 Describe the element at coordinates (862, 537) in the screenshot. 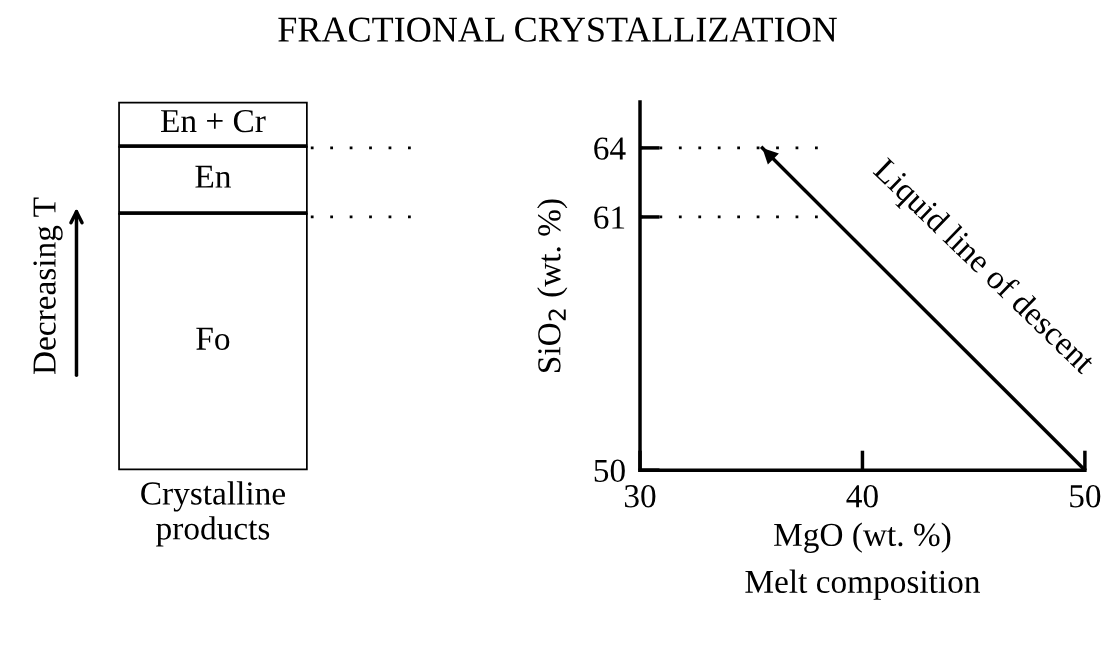

I see `x-axis-title: MgO (wt. %)` at that location.